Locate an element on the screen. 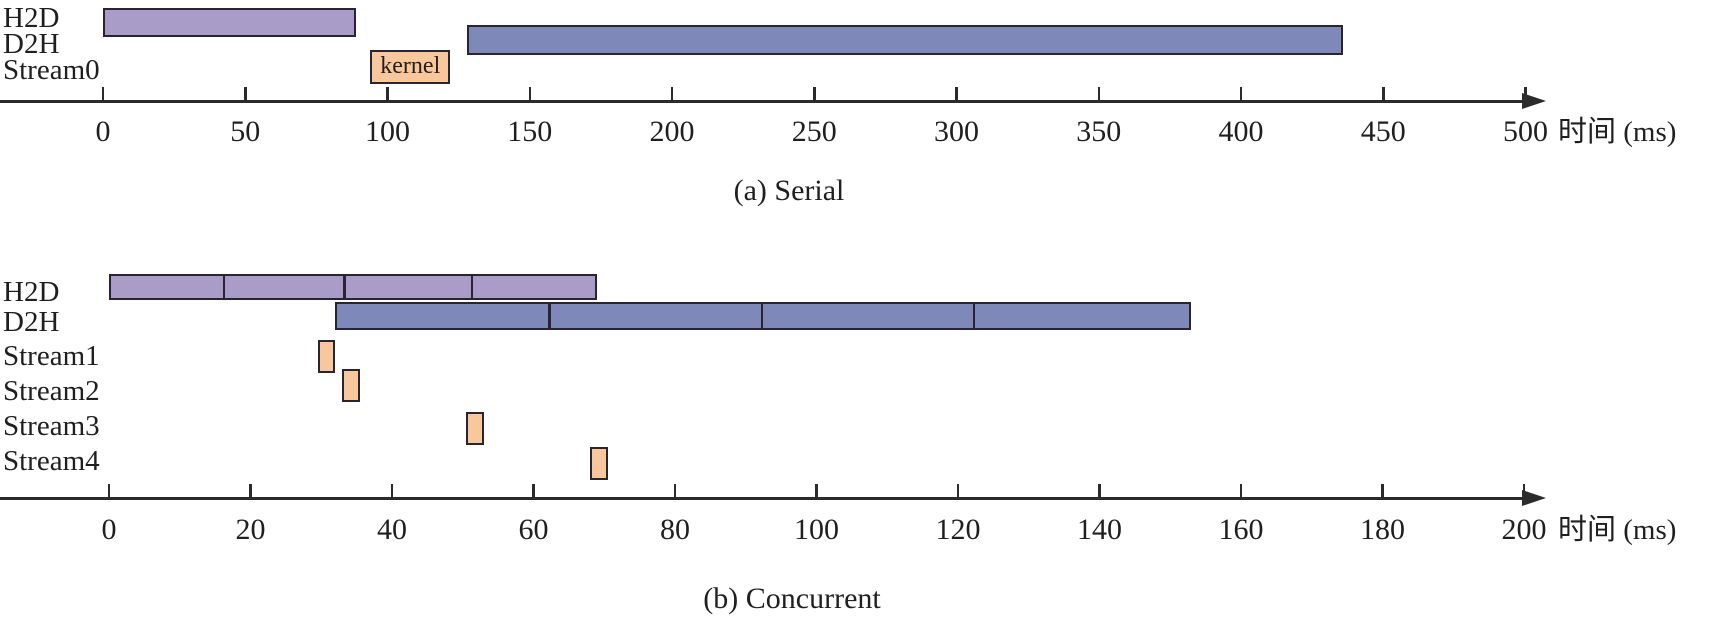 This screenshot has height=627, width=1711. axis-tick-label: 350 is located at coordinates (1099, 131).